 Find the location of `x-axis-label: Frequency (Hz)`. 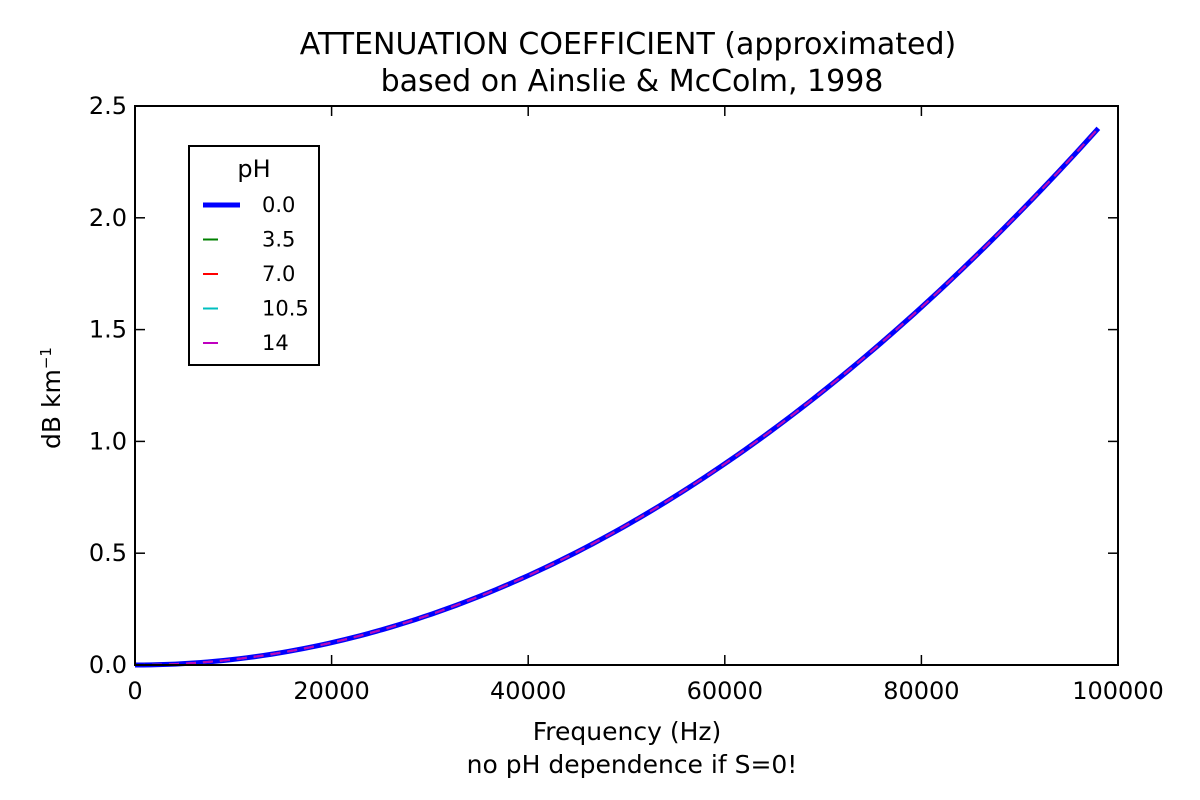

x-axis-label: Frequency (Hz) is located at coordinates (627, 731).